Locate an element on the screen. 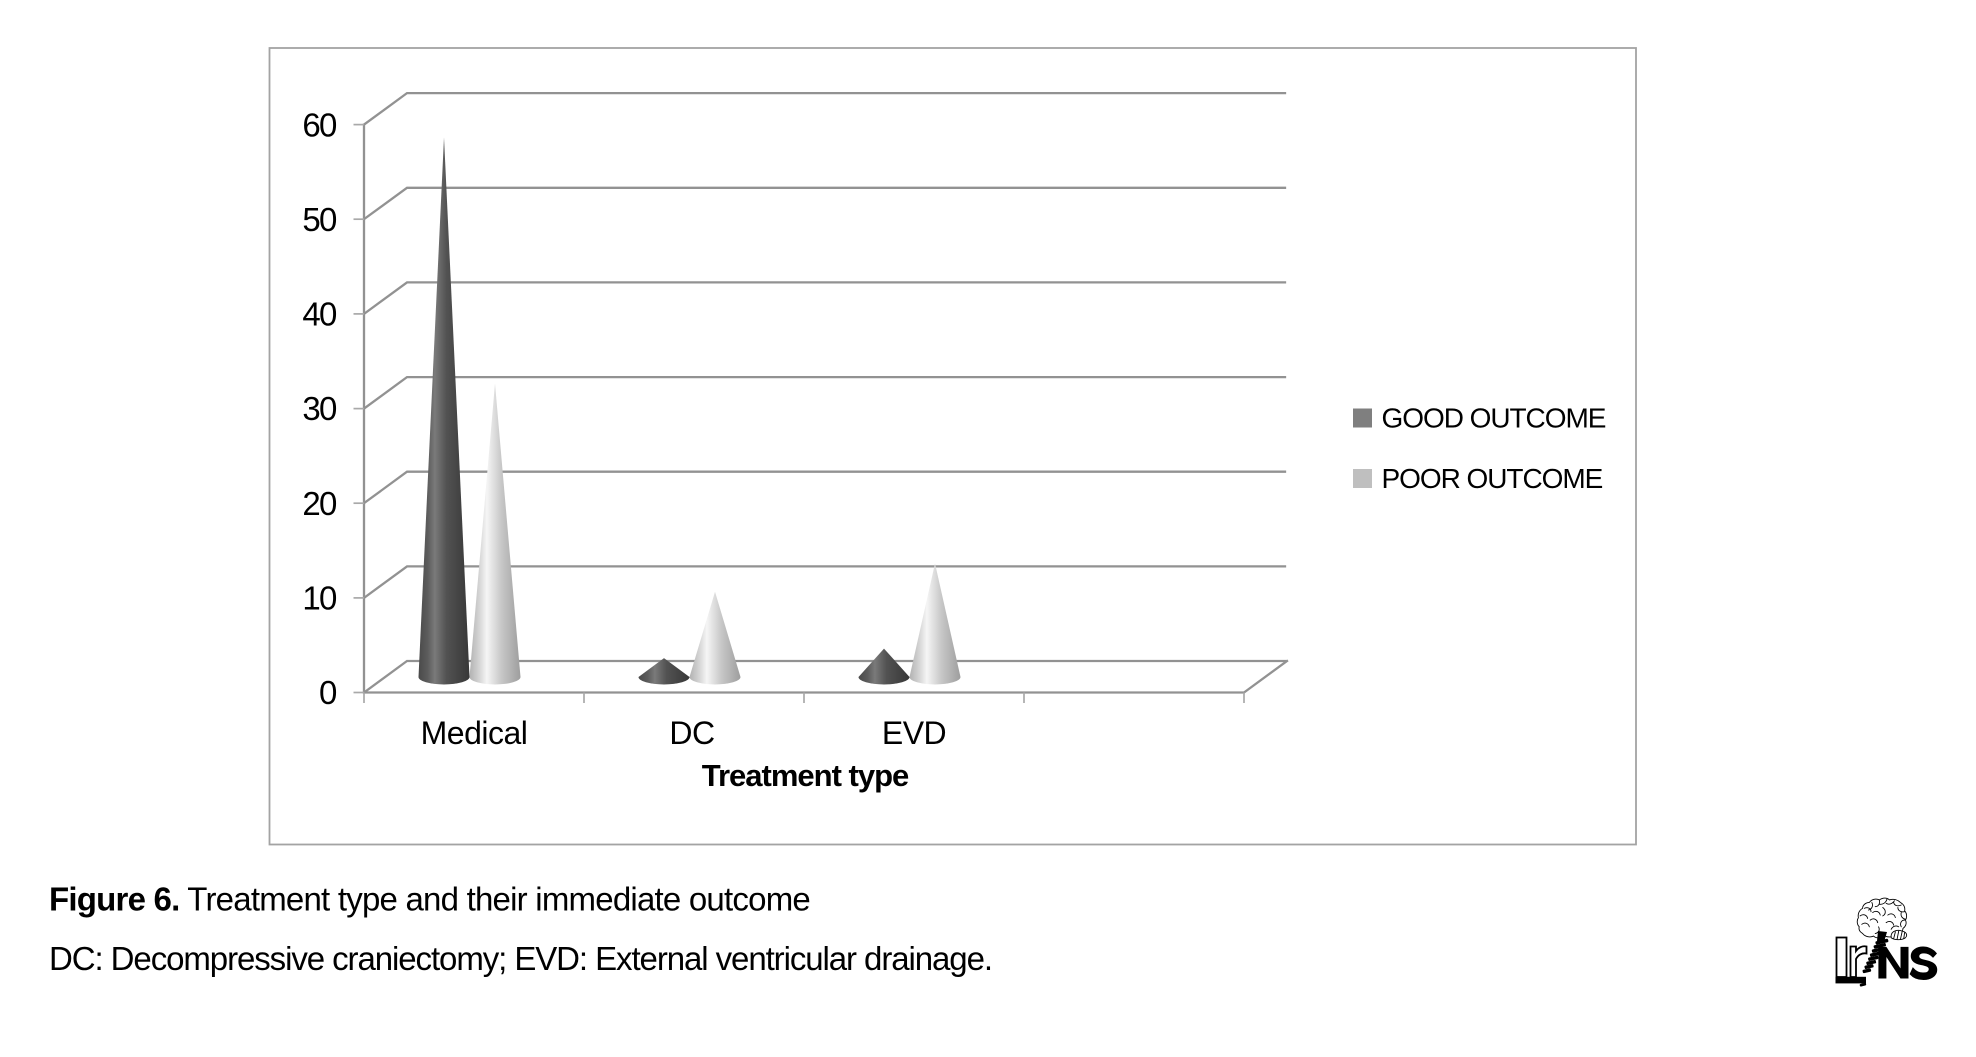 This screenshot has width=1976, height=1057. svg-text: POOR OUTCOME is located at coordinates (1492, 478).